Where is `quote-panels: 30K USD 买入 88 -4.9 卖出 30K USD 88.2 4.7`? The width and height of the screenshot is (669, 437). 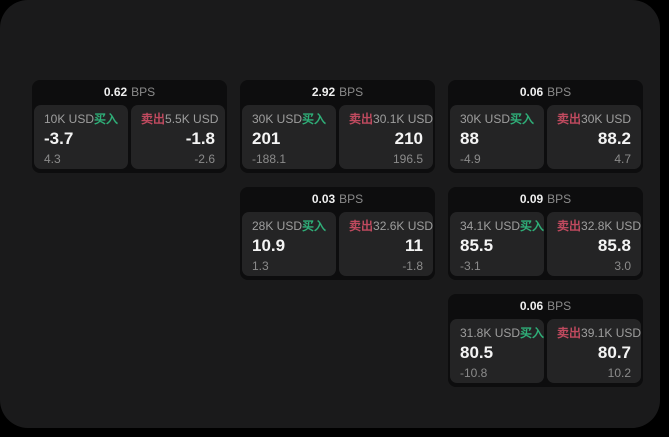
quote-panels: 30K USD 买入 88 -4.9 卖出 30K USD 88.2 4.7 is located at coordinates (545, 138).